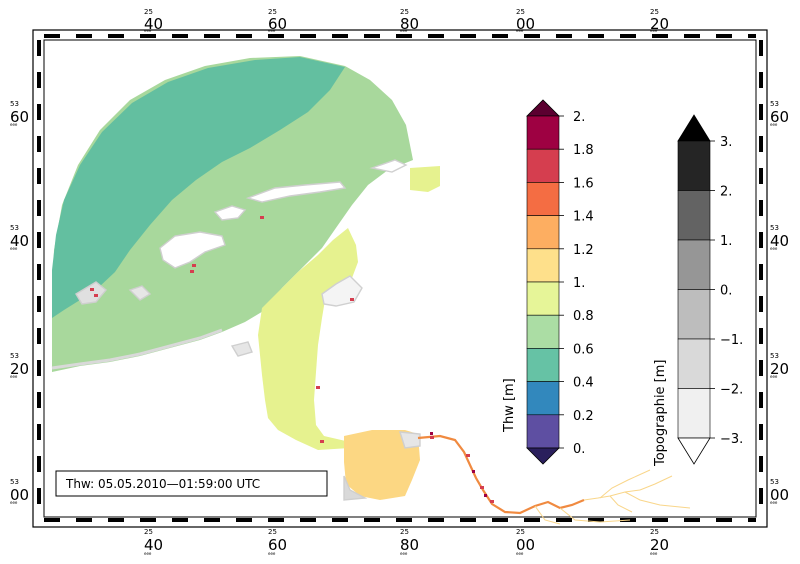 The image size is (800, 564). What do you see at coordinates (509, 405) in the screenshot?
I see `thw-colorbar-title: Thw [m]` at bounding box center [509, 405].